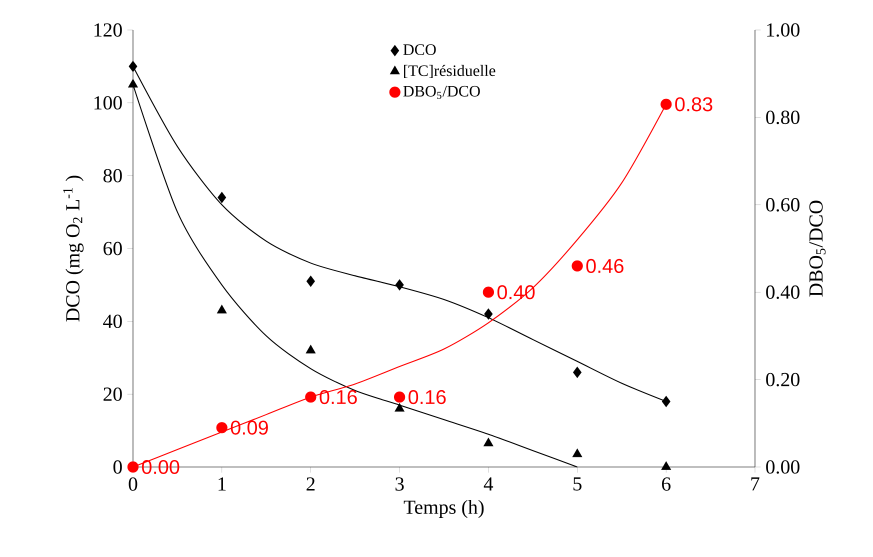 This screenshot has width=873, height=557. What do you see at coordinates (577, 484) in the screenshot?
I see `x-tick-label: 5` at bounding box center [577, 484].